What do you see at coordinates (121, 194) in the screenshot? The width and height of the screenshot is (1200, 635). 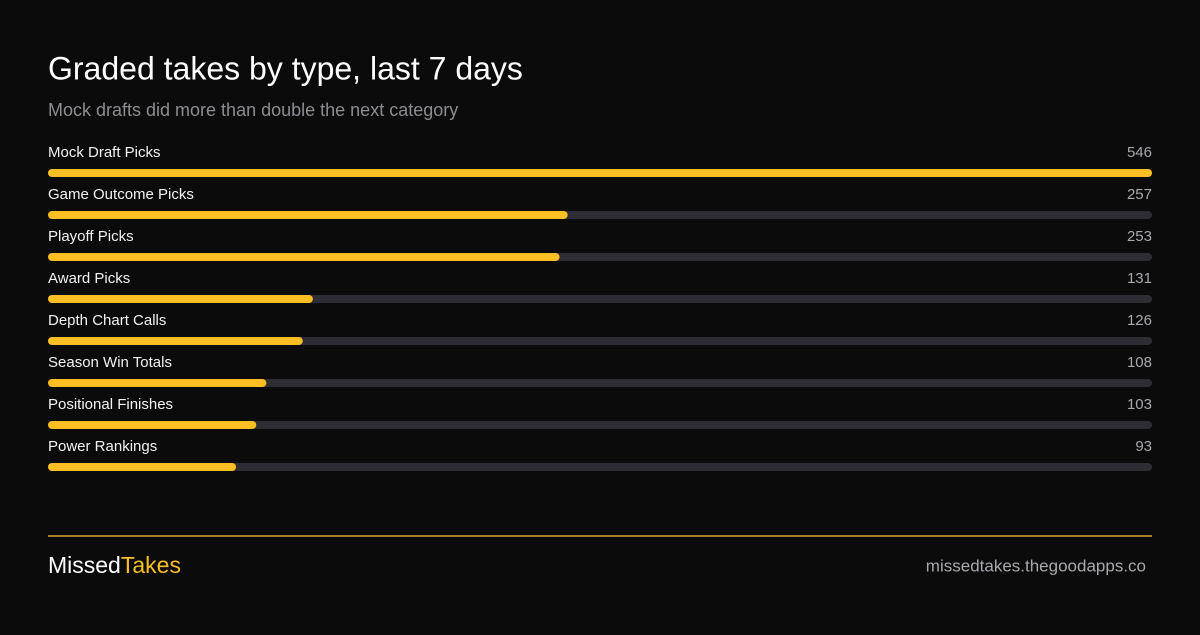 I see `bar-label: Game Outcome Picks` at bounding box center [121, 194].